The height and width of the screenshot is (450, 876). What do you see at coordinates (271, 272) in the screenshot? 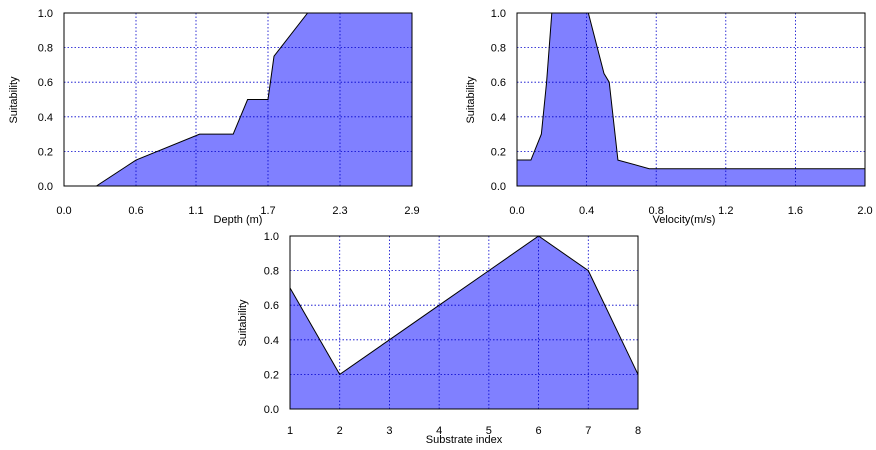
I see `substrate-ytick-label: 0.8` at bounding box center [271, 272].